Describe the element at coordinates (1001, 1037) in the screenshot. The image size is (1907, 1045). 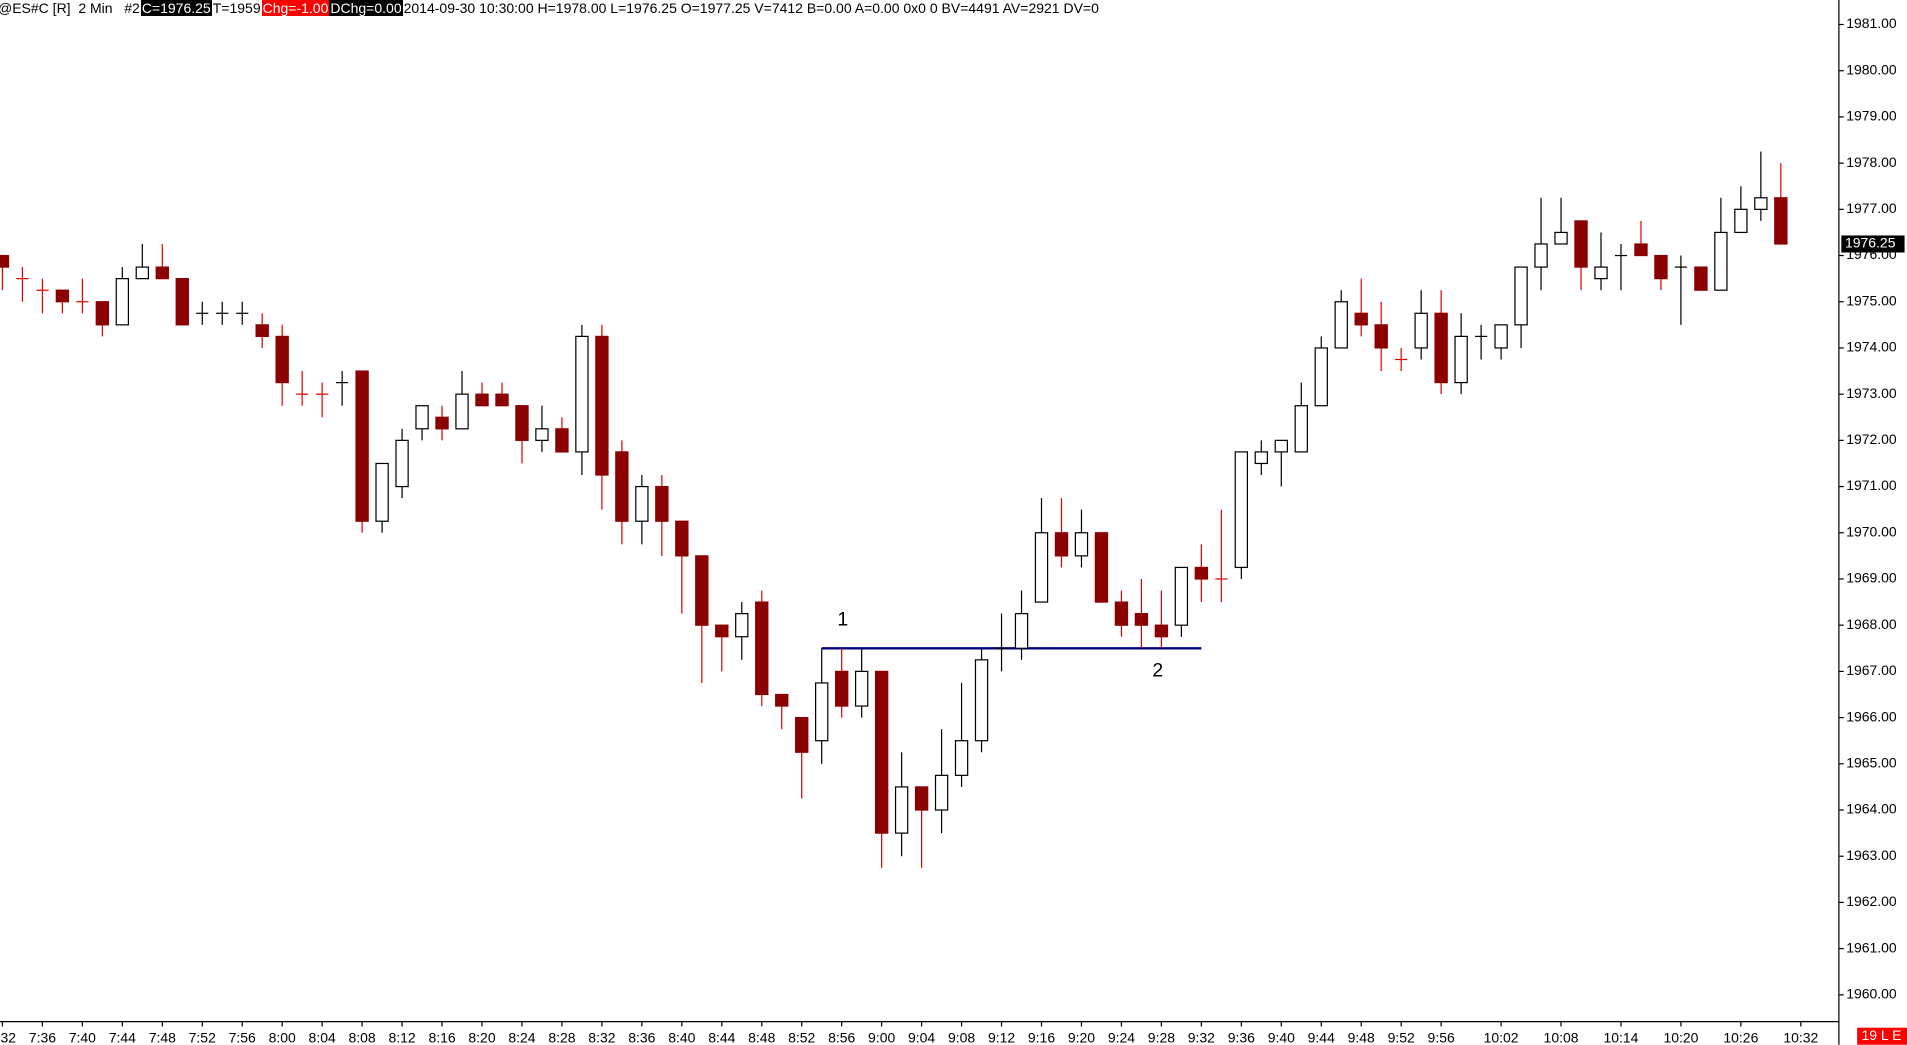
I see `x-tick-label: 9:12` at that location.